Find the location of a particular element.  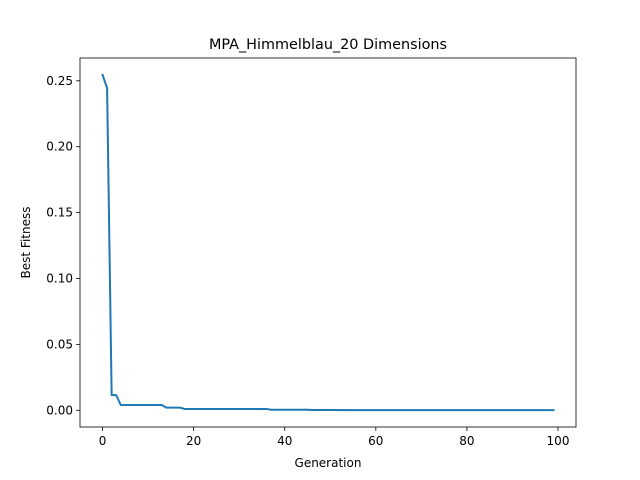

y-tick-label: 0.10 is located at coordinates (59, 278).